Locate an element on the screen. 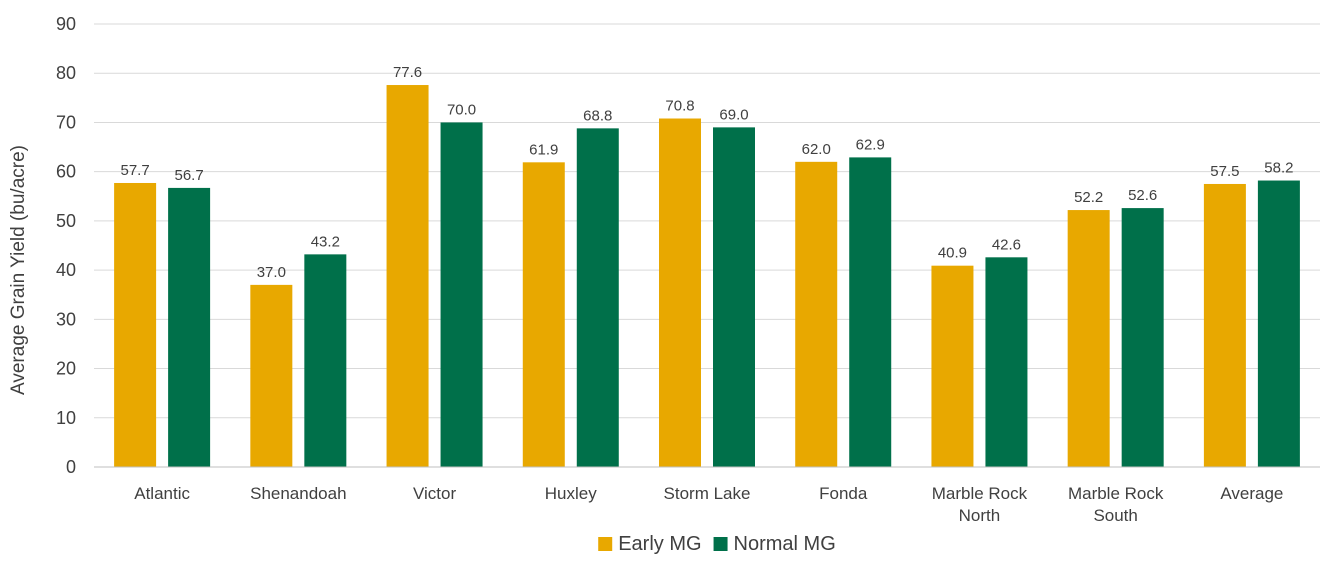 Image resolution: width=1331 pixels, height=561 pixels. y-axis-ticks: 0 10 20 30 40 50 60 70 80 90 is located at coordinates (66, 245).